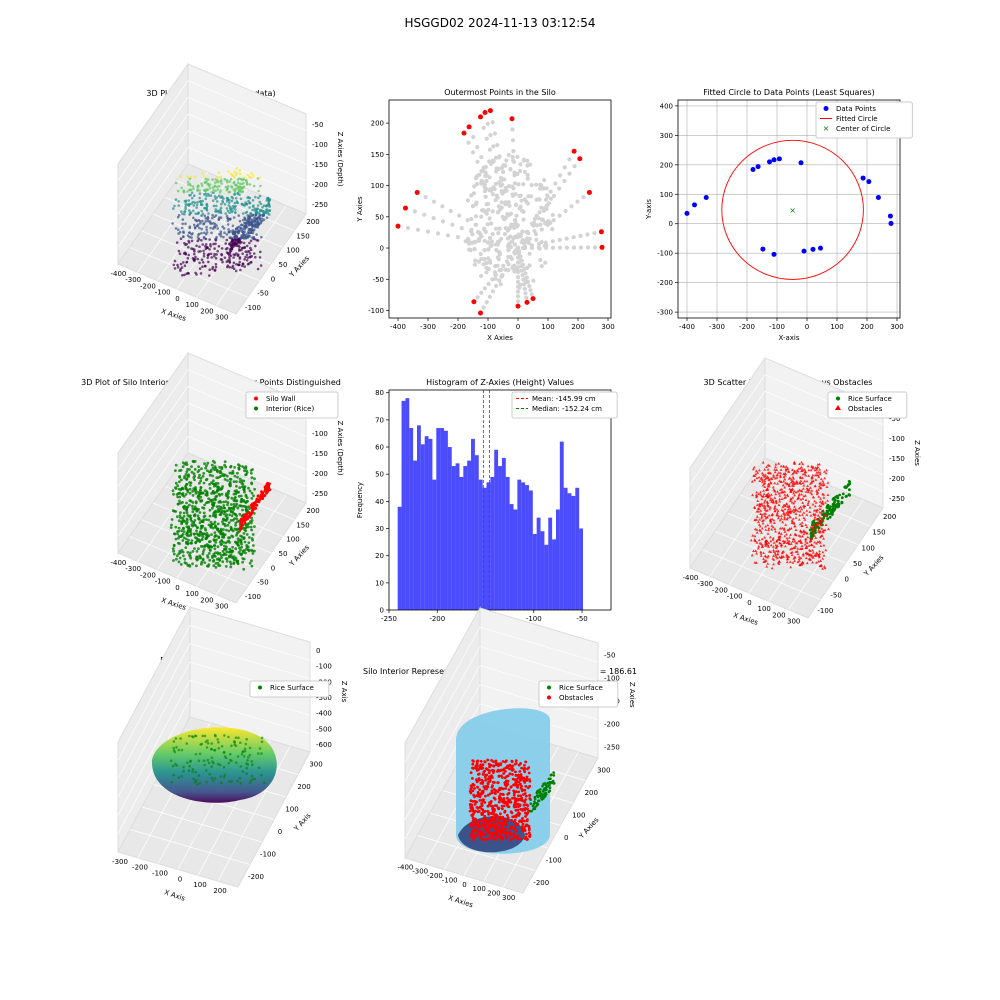 This screenshot has width=1000, height=1000. What do you see at coordinates (243, 525) in the screenshot?
I see `wall-point` at bounding box center [243, 525].